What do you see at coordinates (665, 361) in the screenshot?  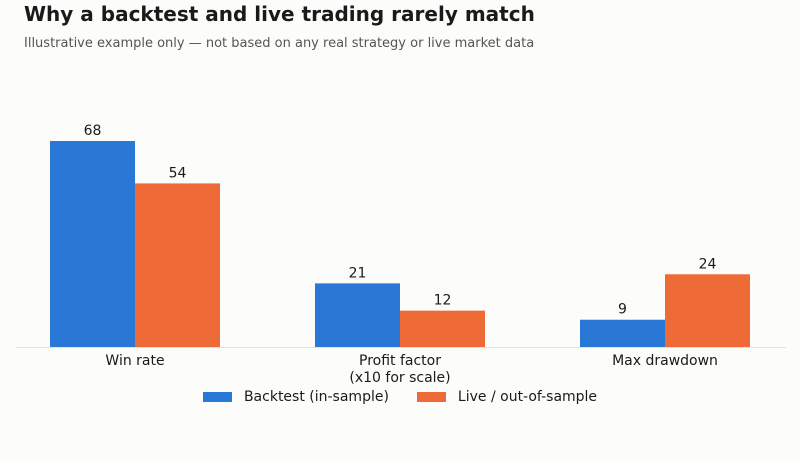 I see `x-tick-label-2-0: Max drawdown` at bounding box center [665, 361].